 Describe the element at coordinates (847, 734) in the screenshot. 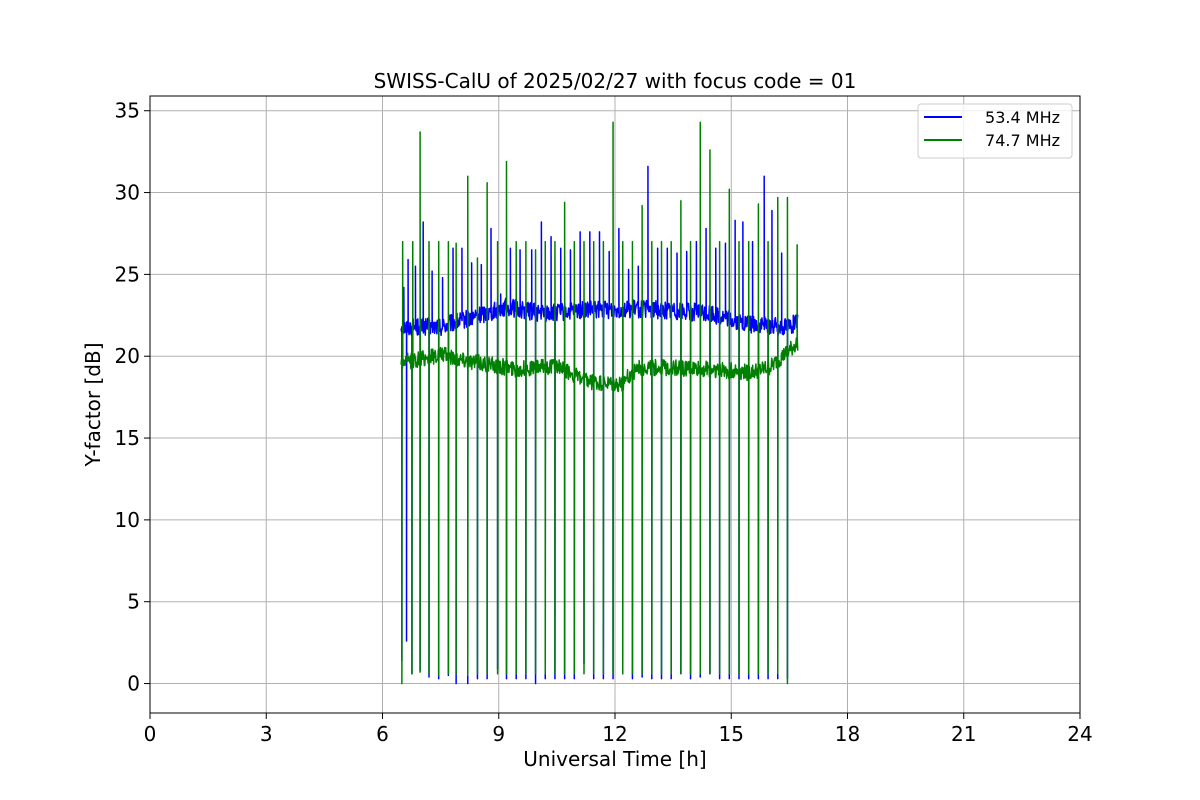

I see `x-tick-label: 18` at that location.